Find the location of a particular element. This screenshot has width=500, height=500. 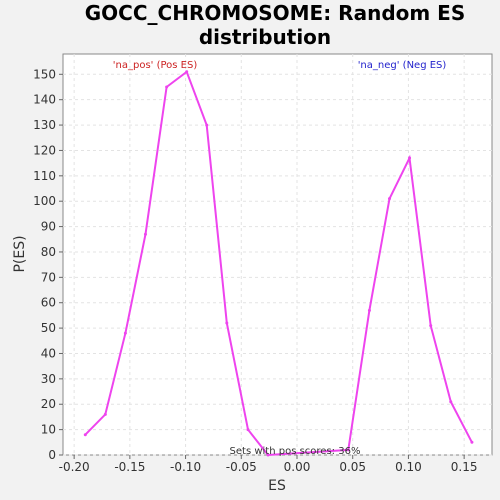

chart-title-line-2: distribution is located at coordinates (265, 37).